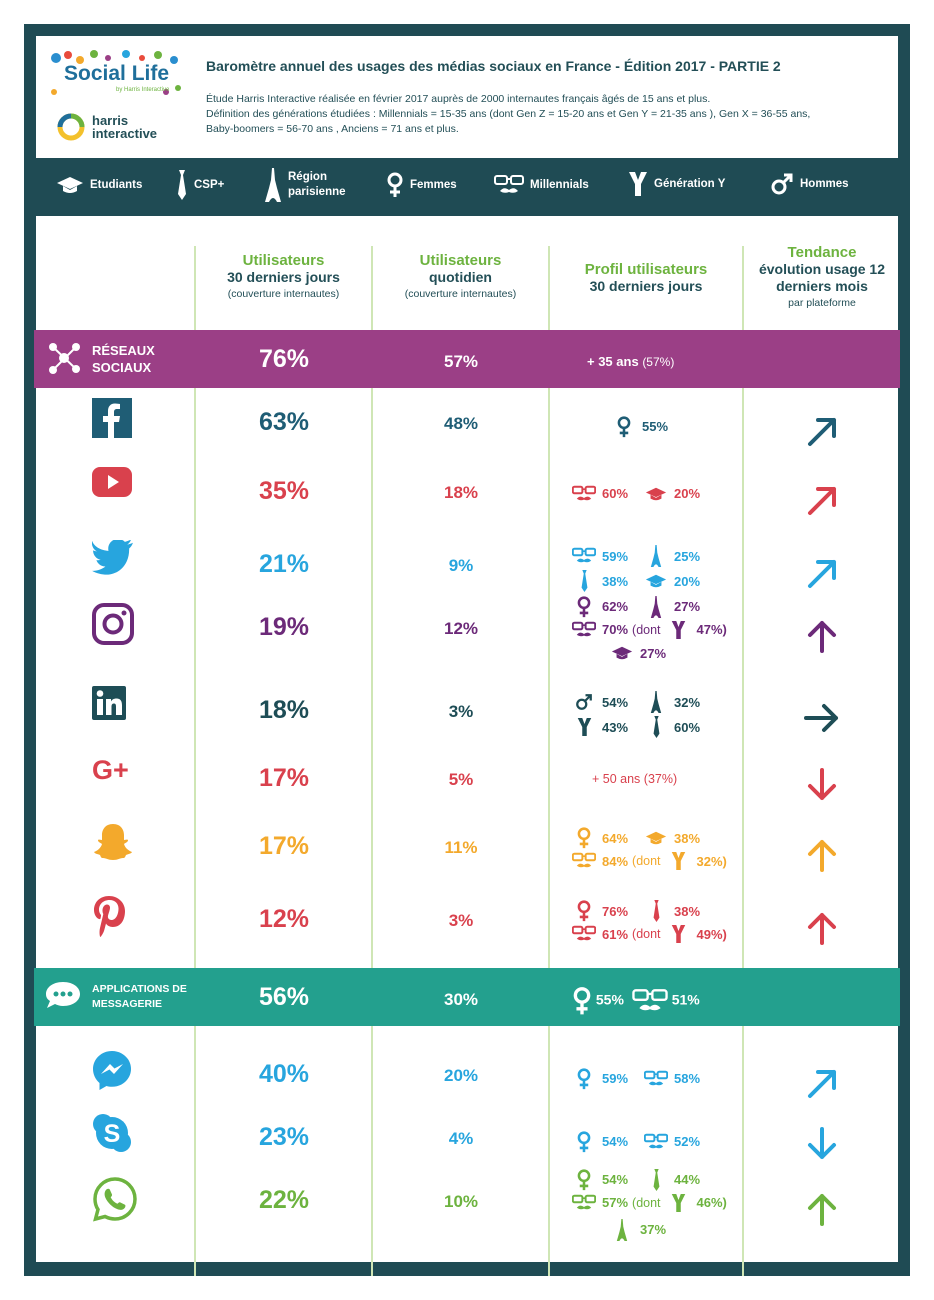 This screenshot has height=1300, width=934. Describe the element at coordinates (687, 1179) in the screenshot. I see `profile-value: 44%` at that location.